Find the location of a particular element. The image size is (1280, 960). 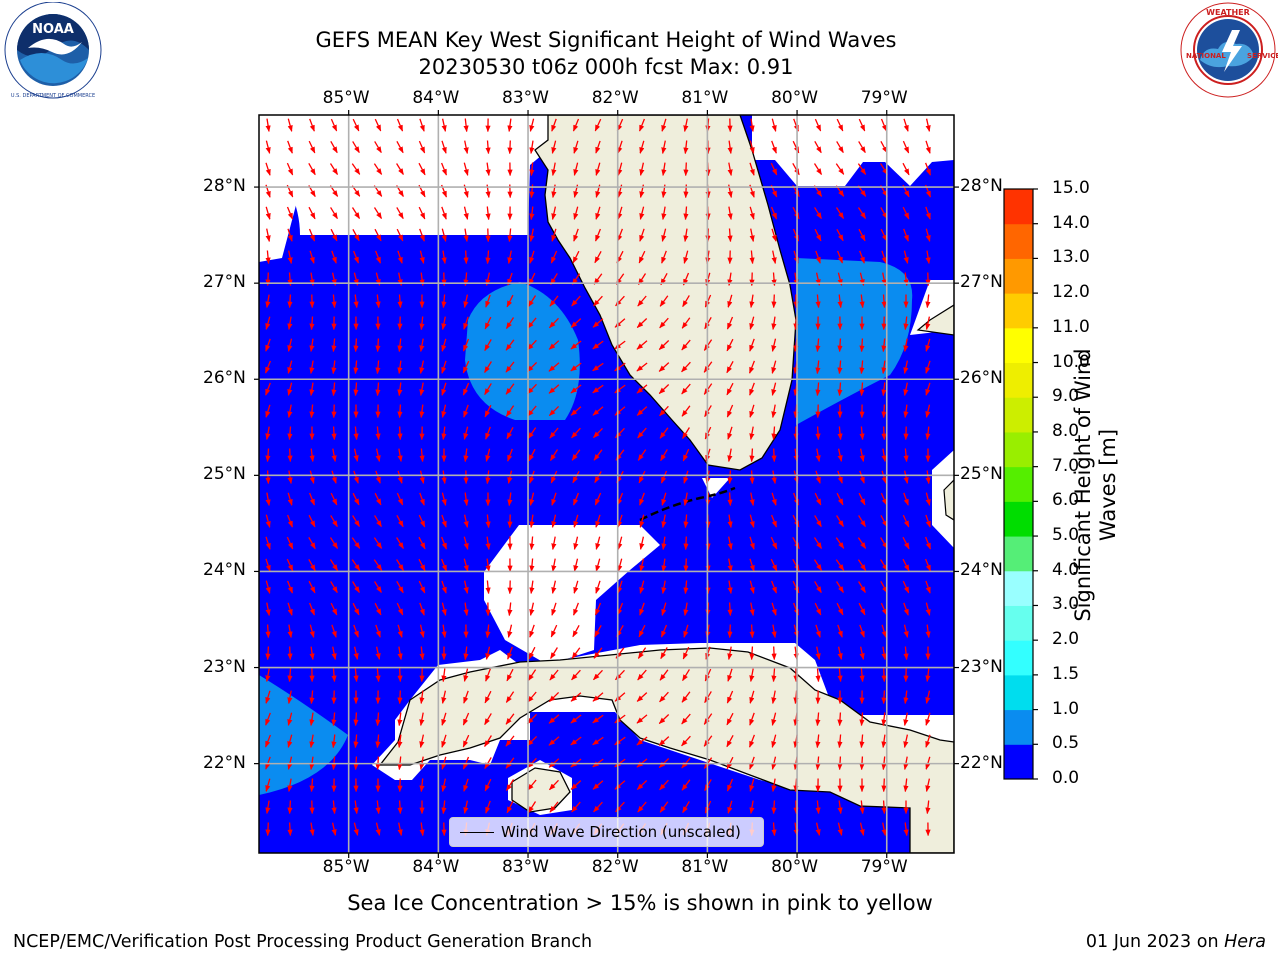

colorbar-segment is located at coordinates (1018, 311).